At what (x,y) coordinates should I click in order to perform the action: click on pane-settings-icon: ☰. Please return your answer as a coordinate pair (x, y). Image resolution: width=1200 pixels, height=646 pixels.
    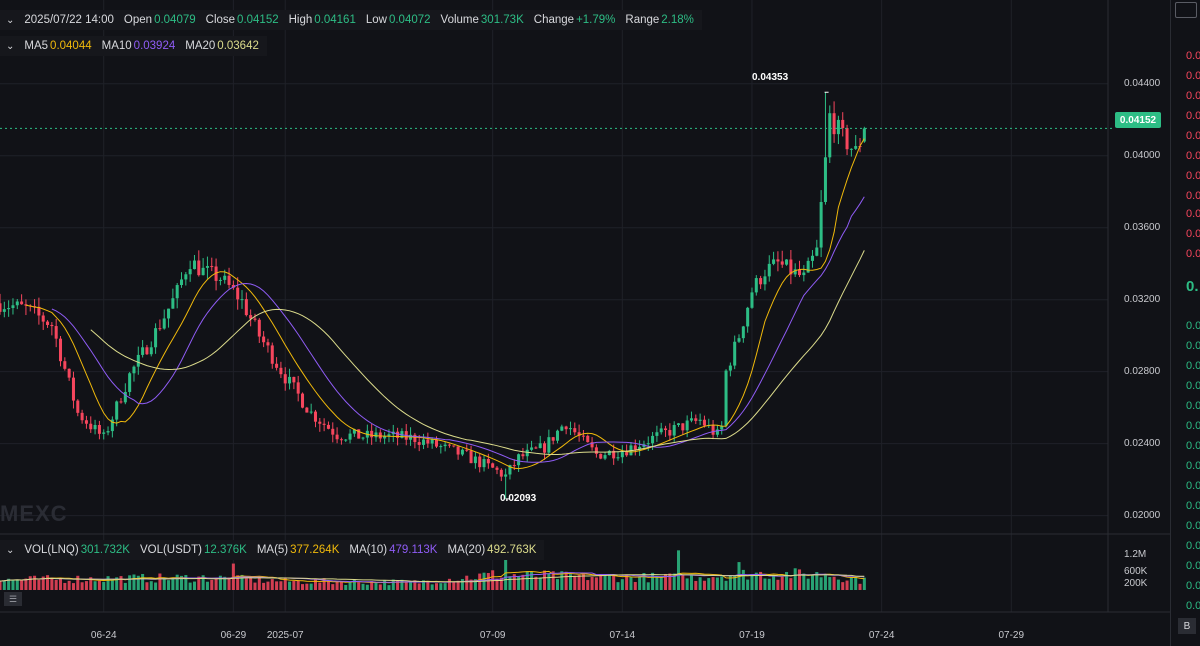
    Looking at the image, I should click on (13, 599).